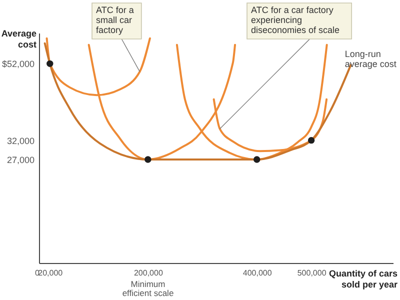 This screenshot has width=400, height=300. What do you see at coordinates (51, 273) in the screenshot?
I see `x-tick-label: 20,000` at bounding box center [51, 273].